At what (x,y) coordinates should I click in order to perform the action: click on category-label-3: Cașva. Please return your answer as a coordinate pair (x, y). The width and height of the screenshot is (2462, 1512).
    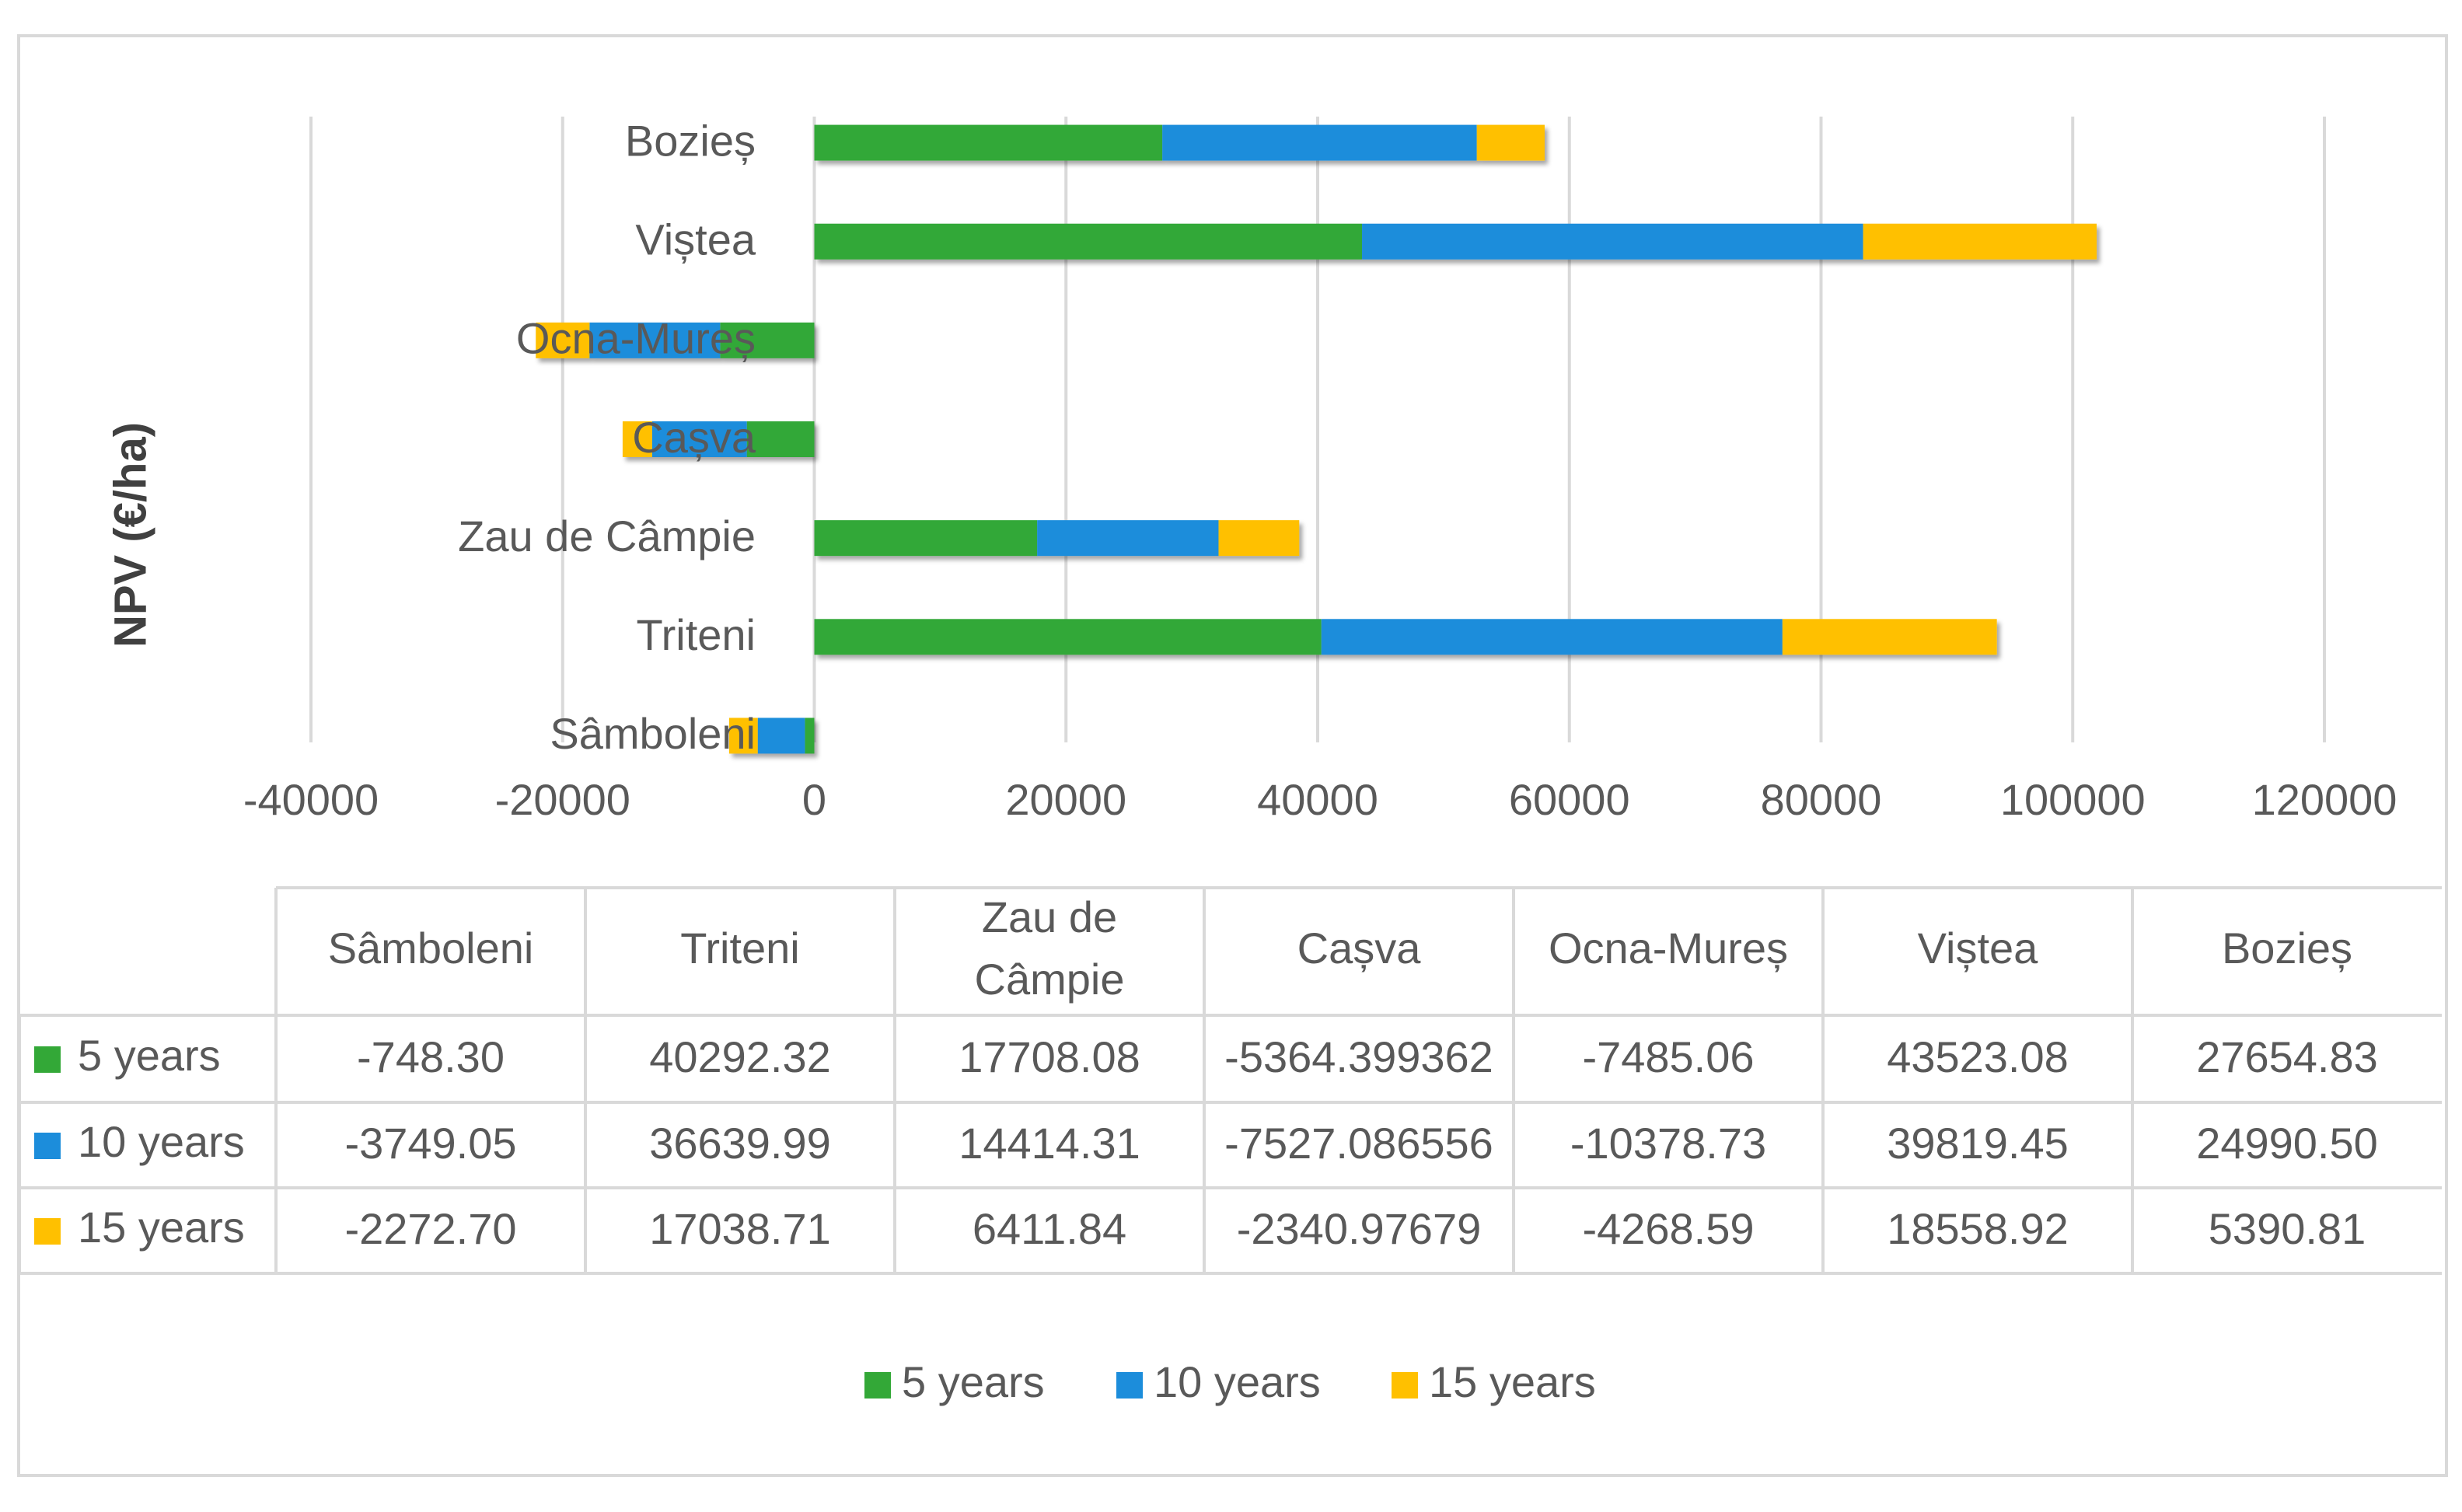
    Looking at the image, I should click on (694, 437).